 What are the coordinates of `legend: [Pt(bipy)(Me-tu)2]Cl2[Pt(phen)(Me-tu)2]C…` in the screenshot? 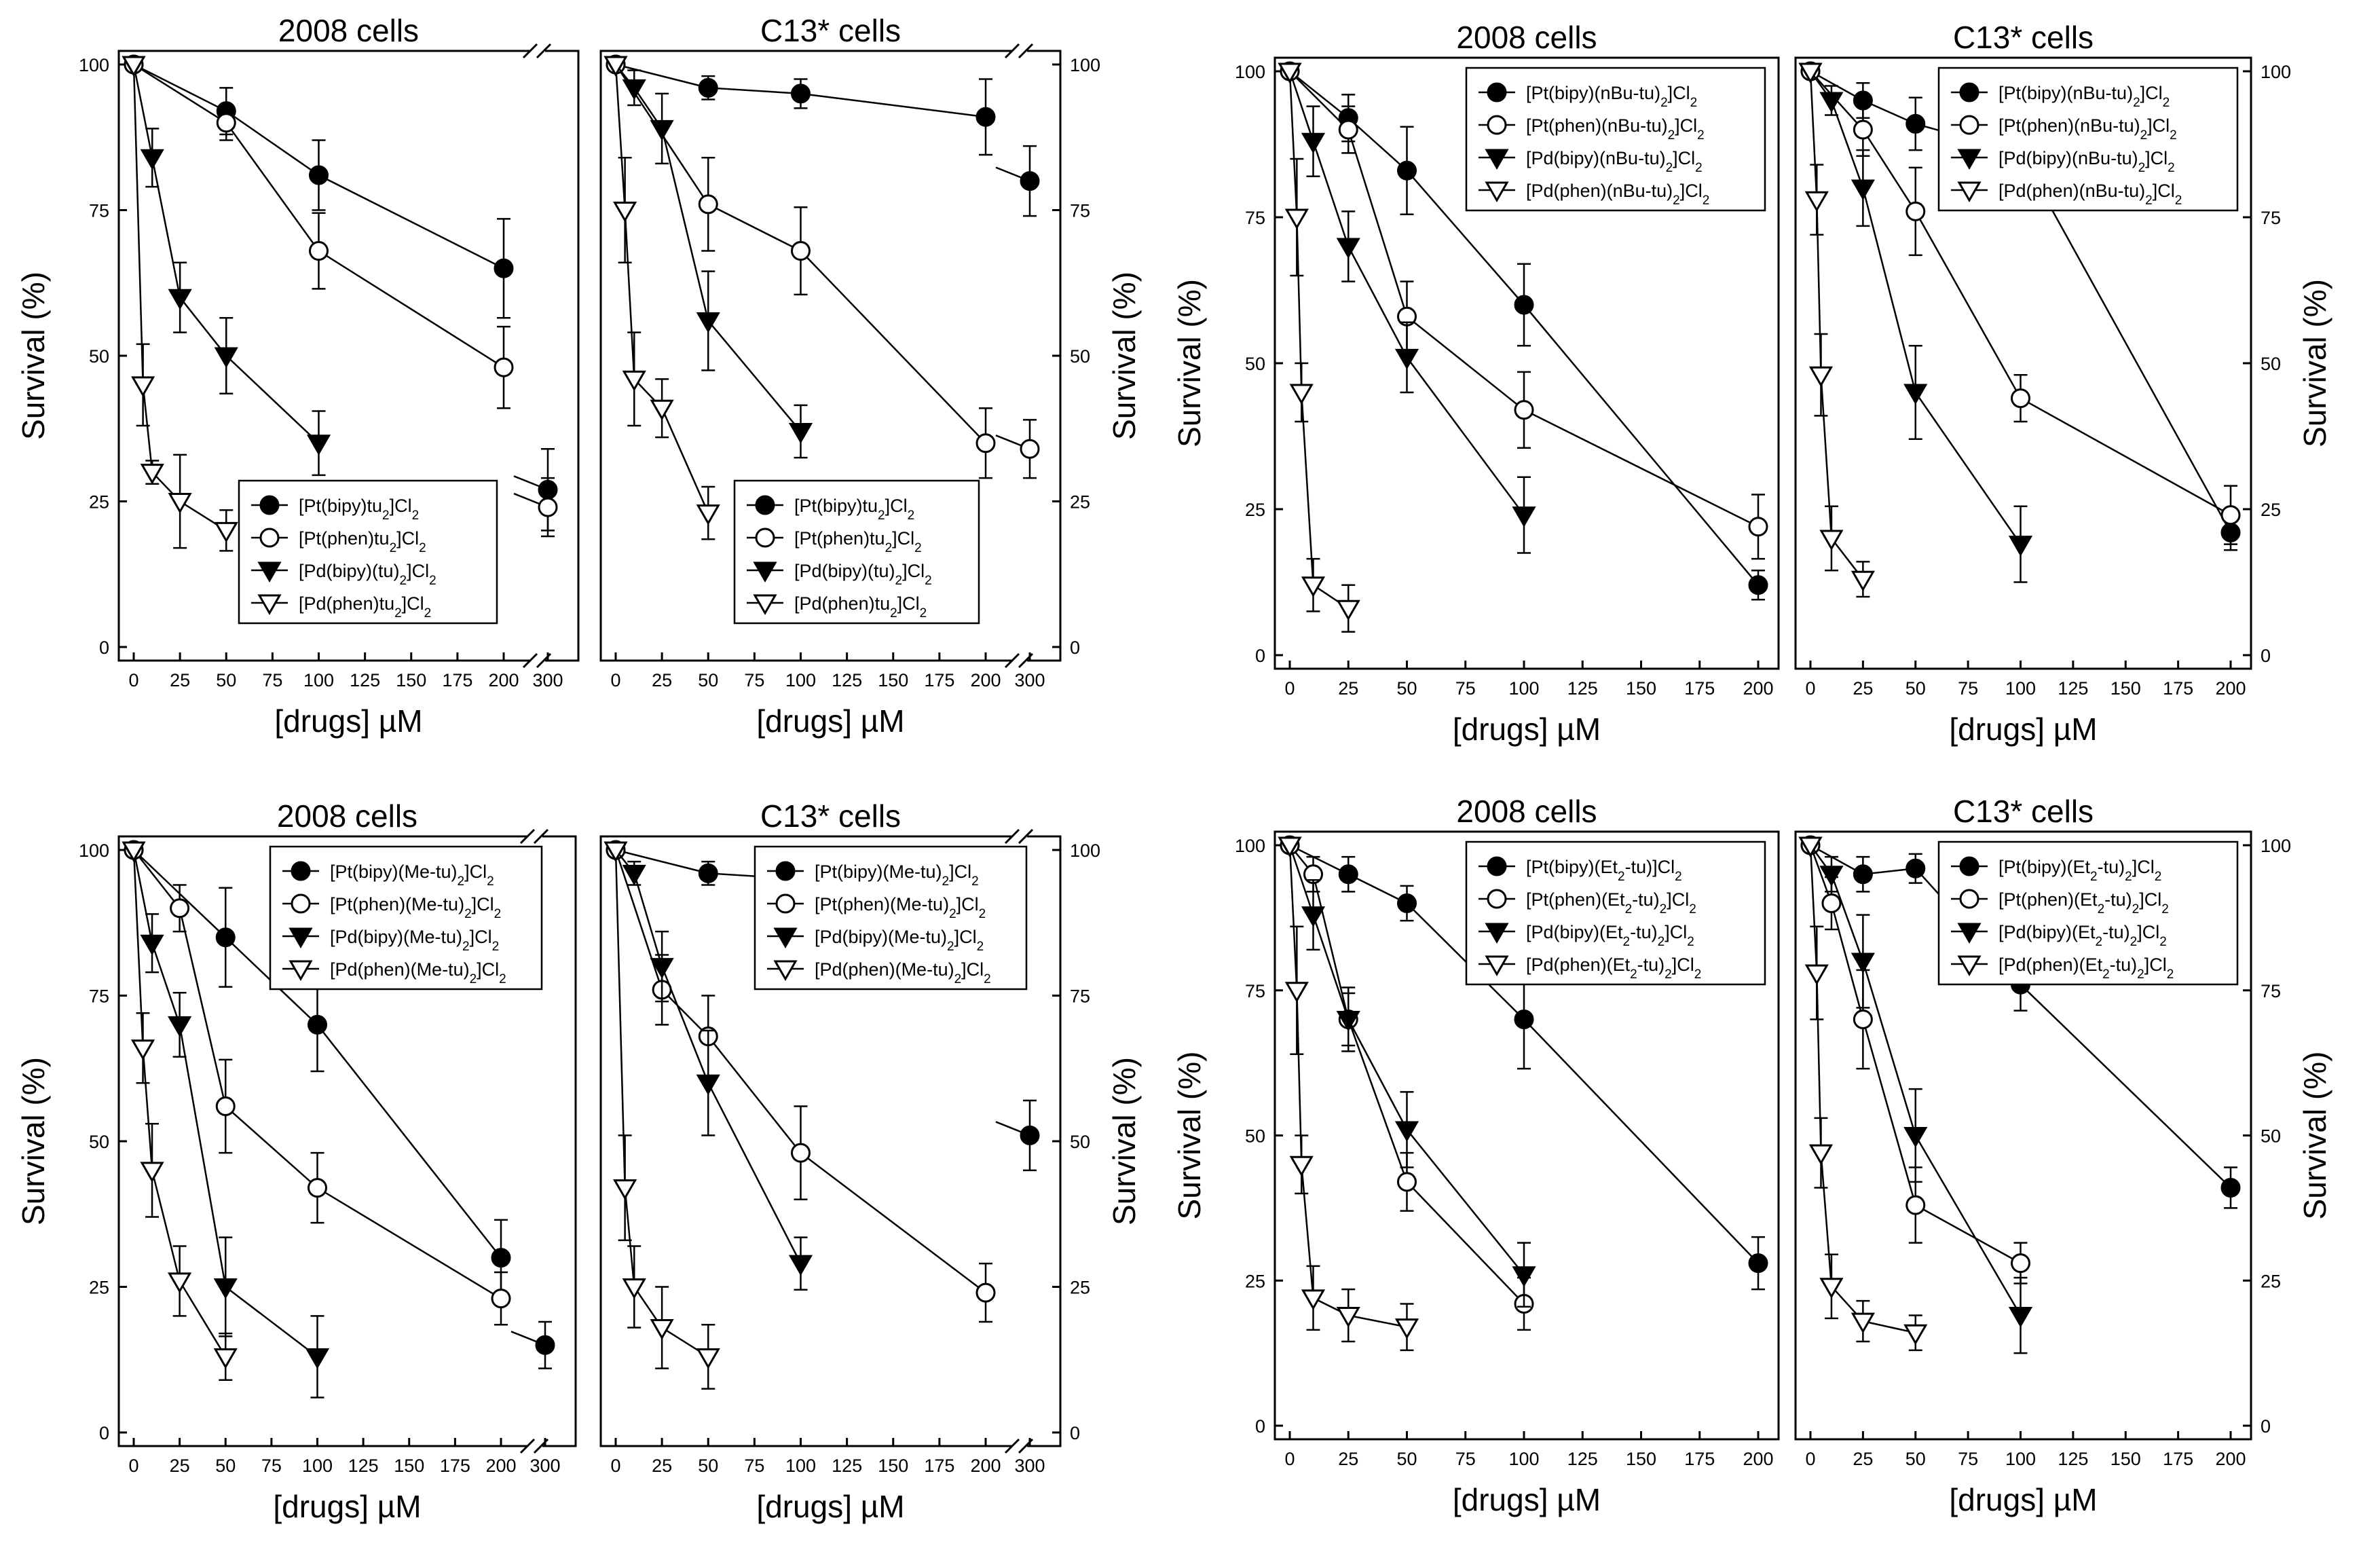 It's located at (891, 918).